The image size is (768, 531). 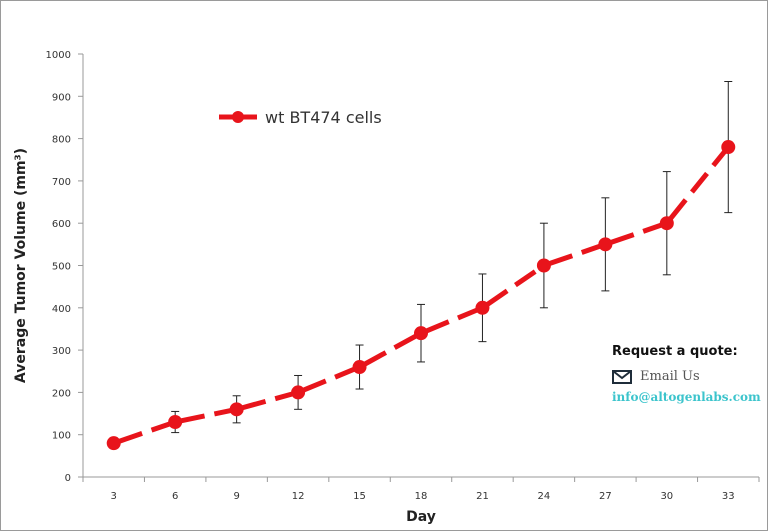 I want to click on y-tick-label: 500, so click(x=61, y=267).